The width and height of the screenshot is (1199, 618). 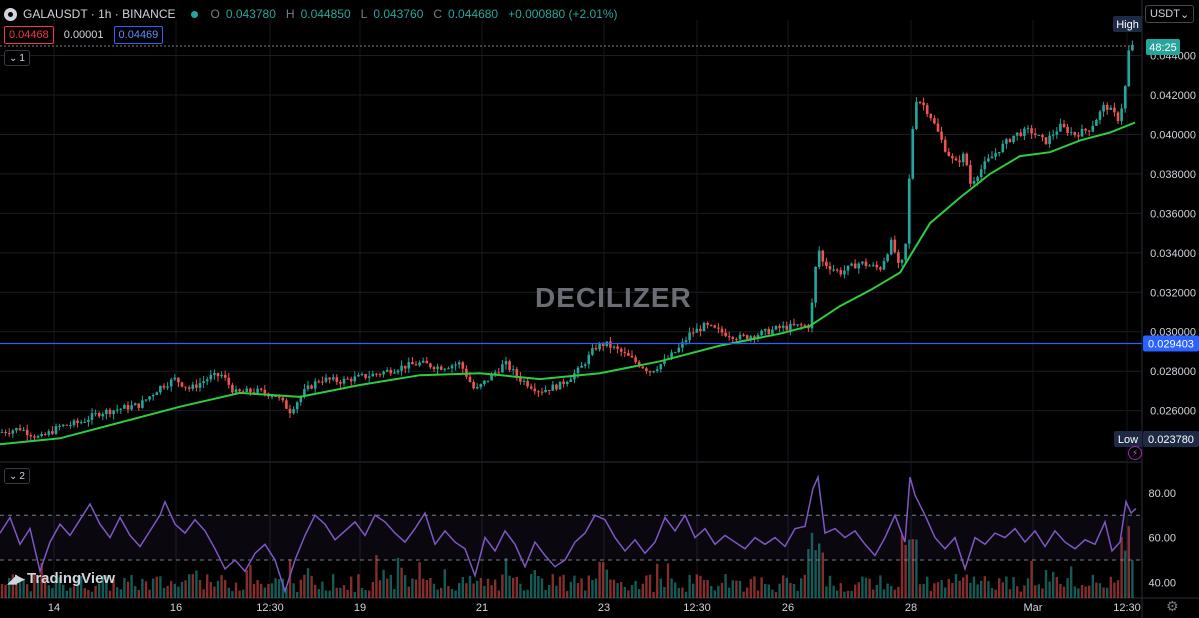 I want to click on price-tick-label: 0.036000, so click(x=1173, y=214).